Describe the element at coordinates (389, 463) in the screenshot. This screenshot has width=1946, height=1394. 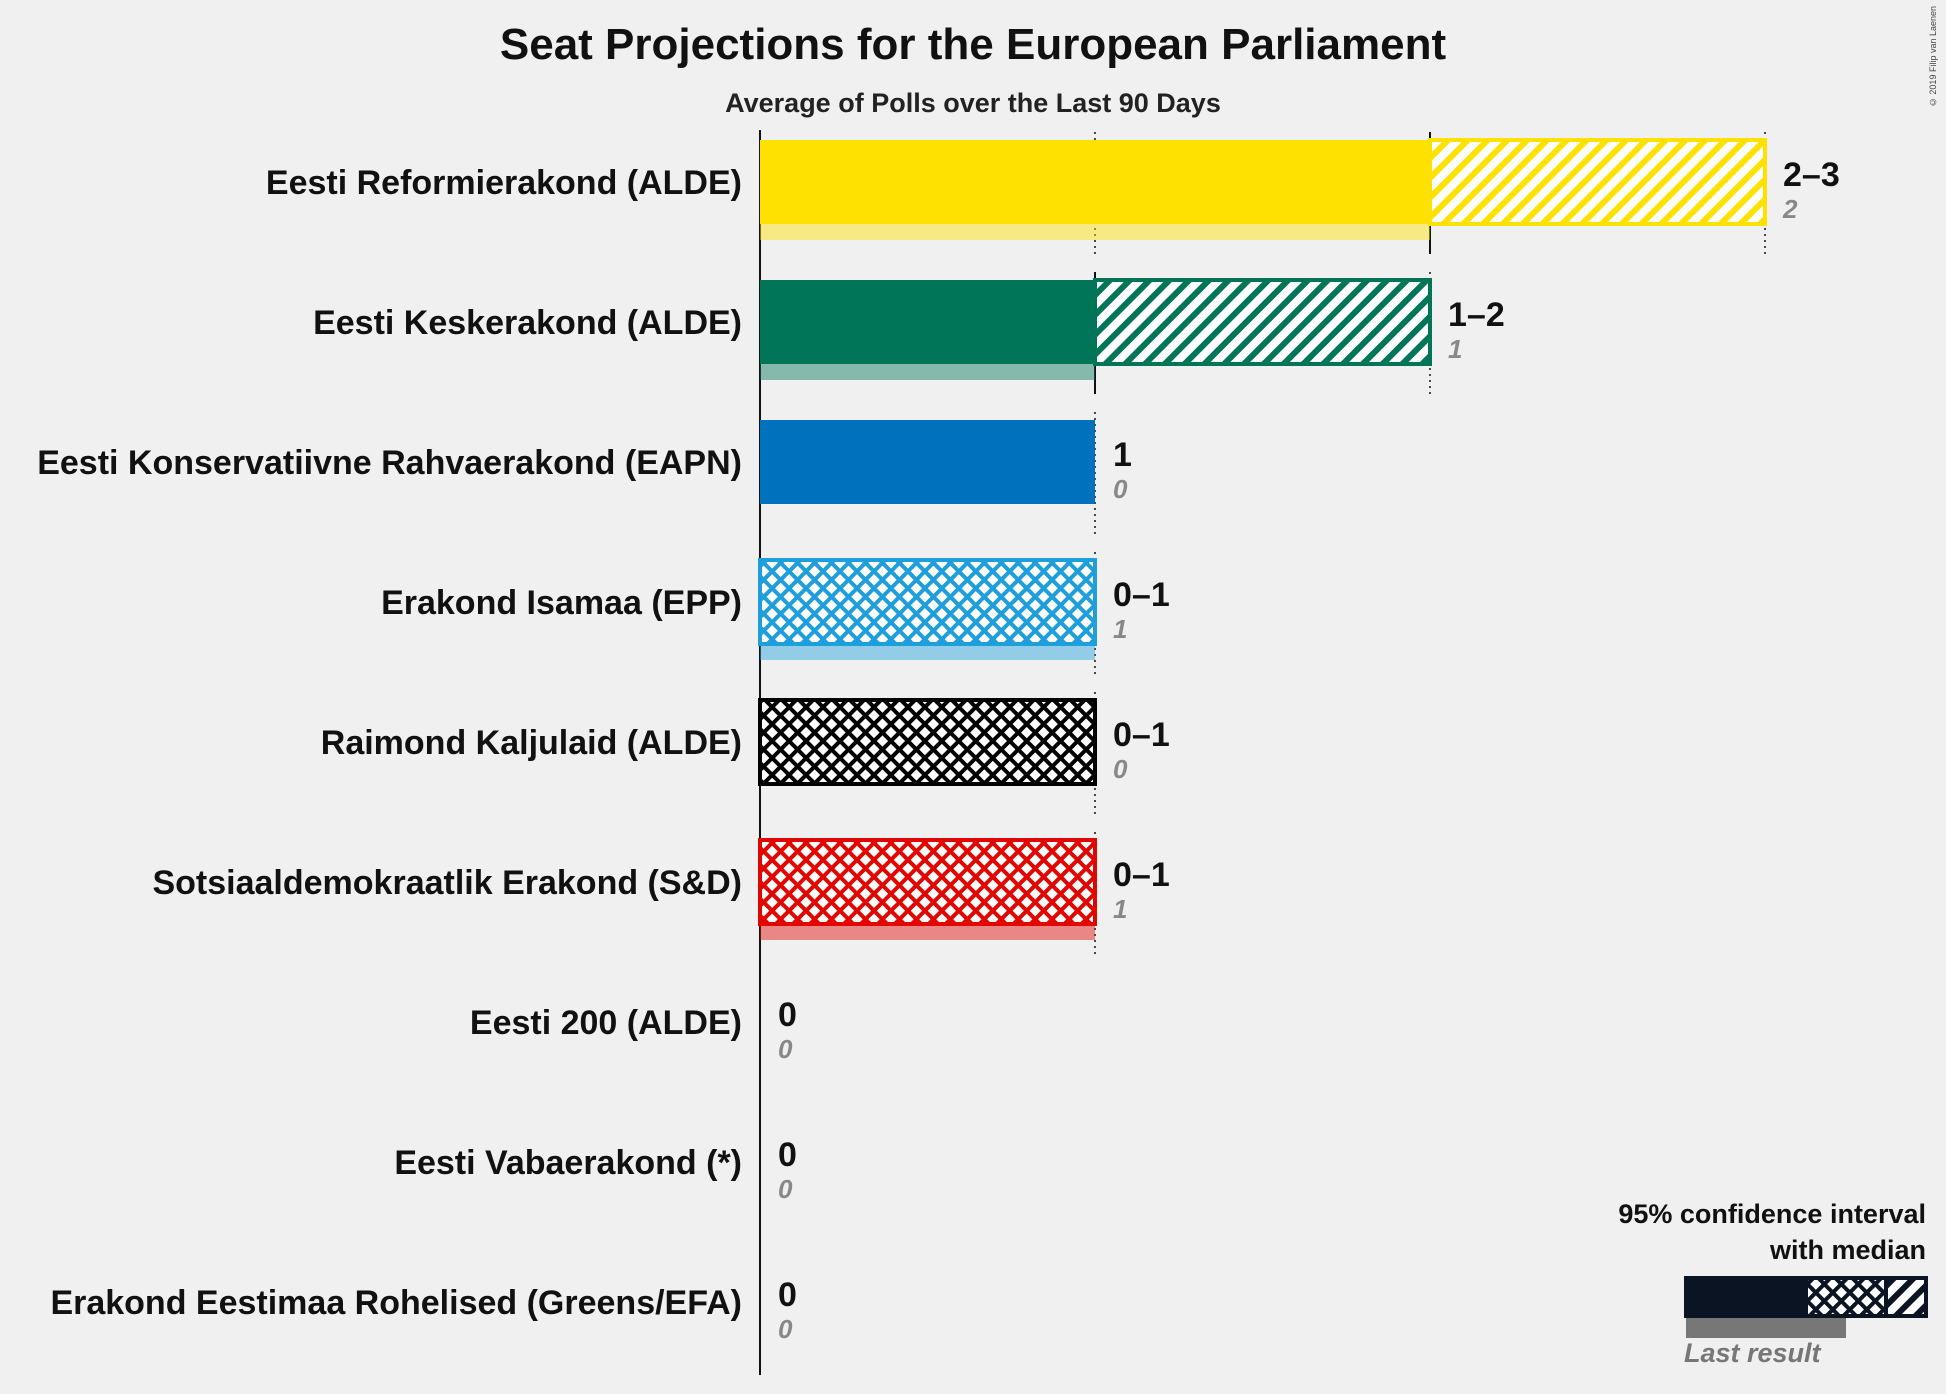
I see `party-2-name: Eesti Konservatiivne Rahvaerakond (EAPN)` at that location.